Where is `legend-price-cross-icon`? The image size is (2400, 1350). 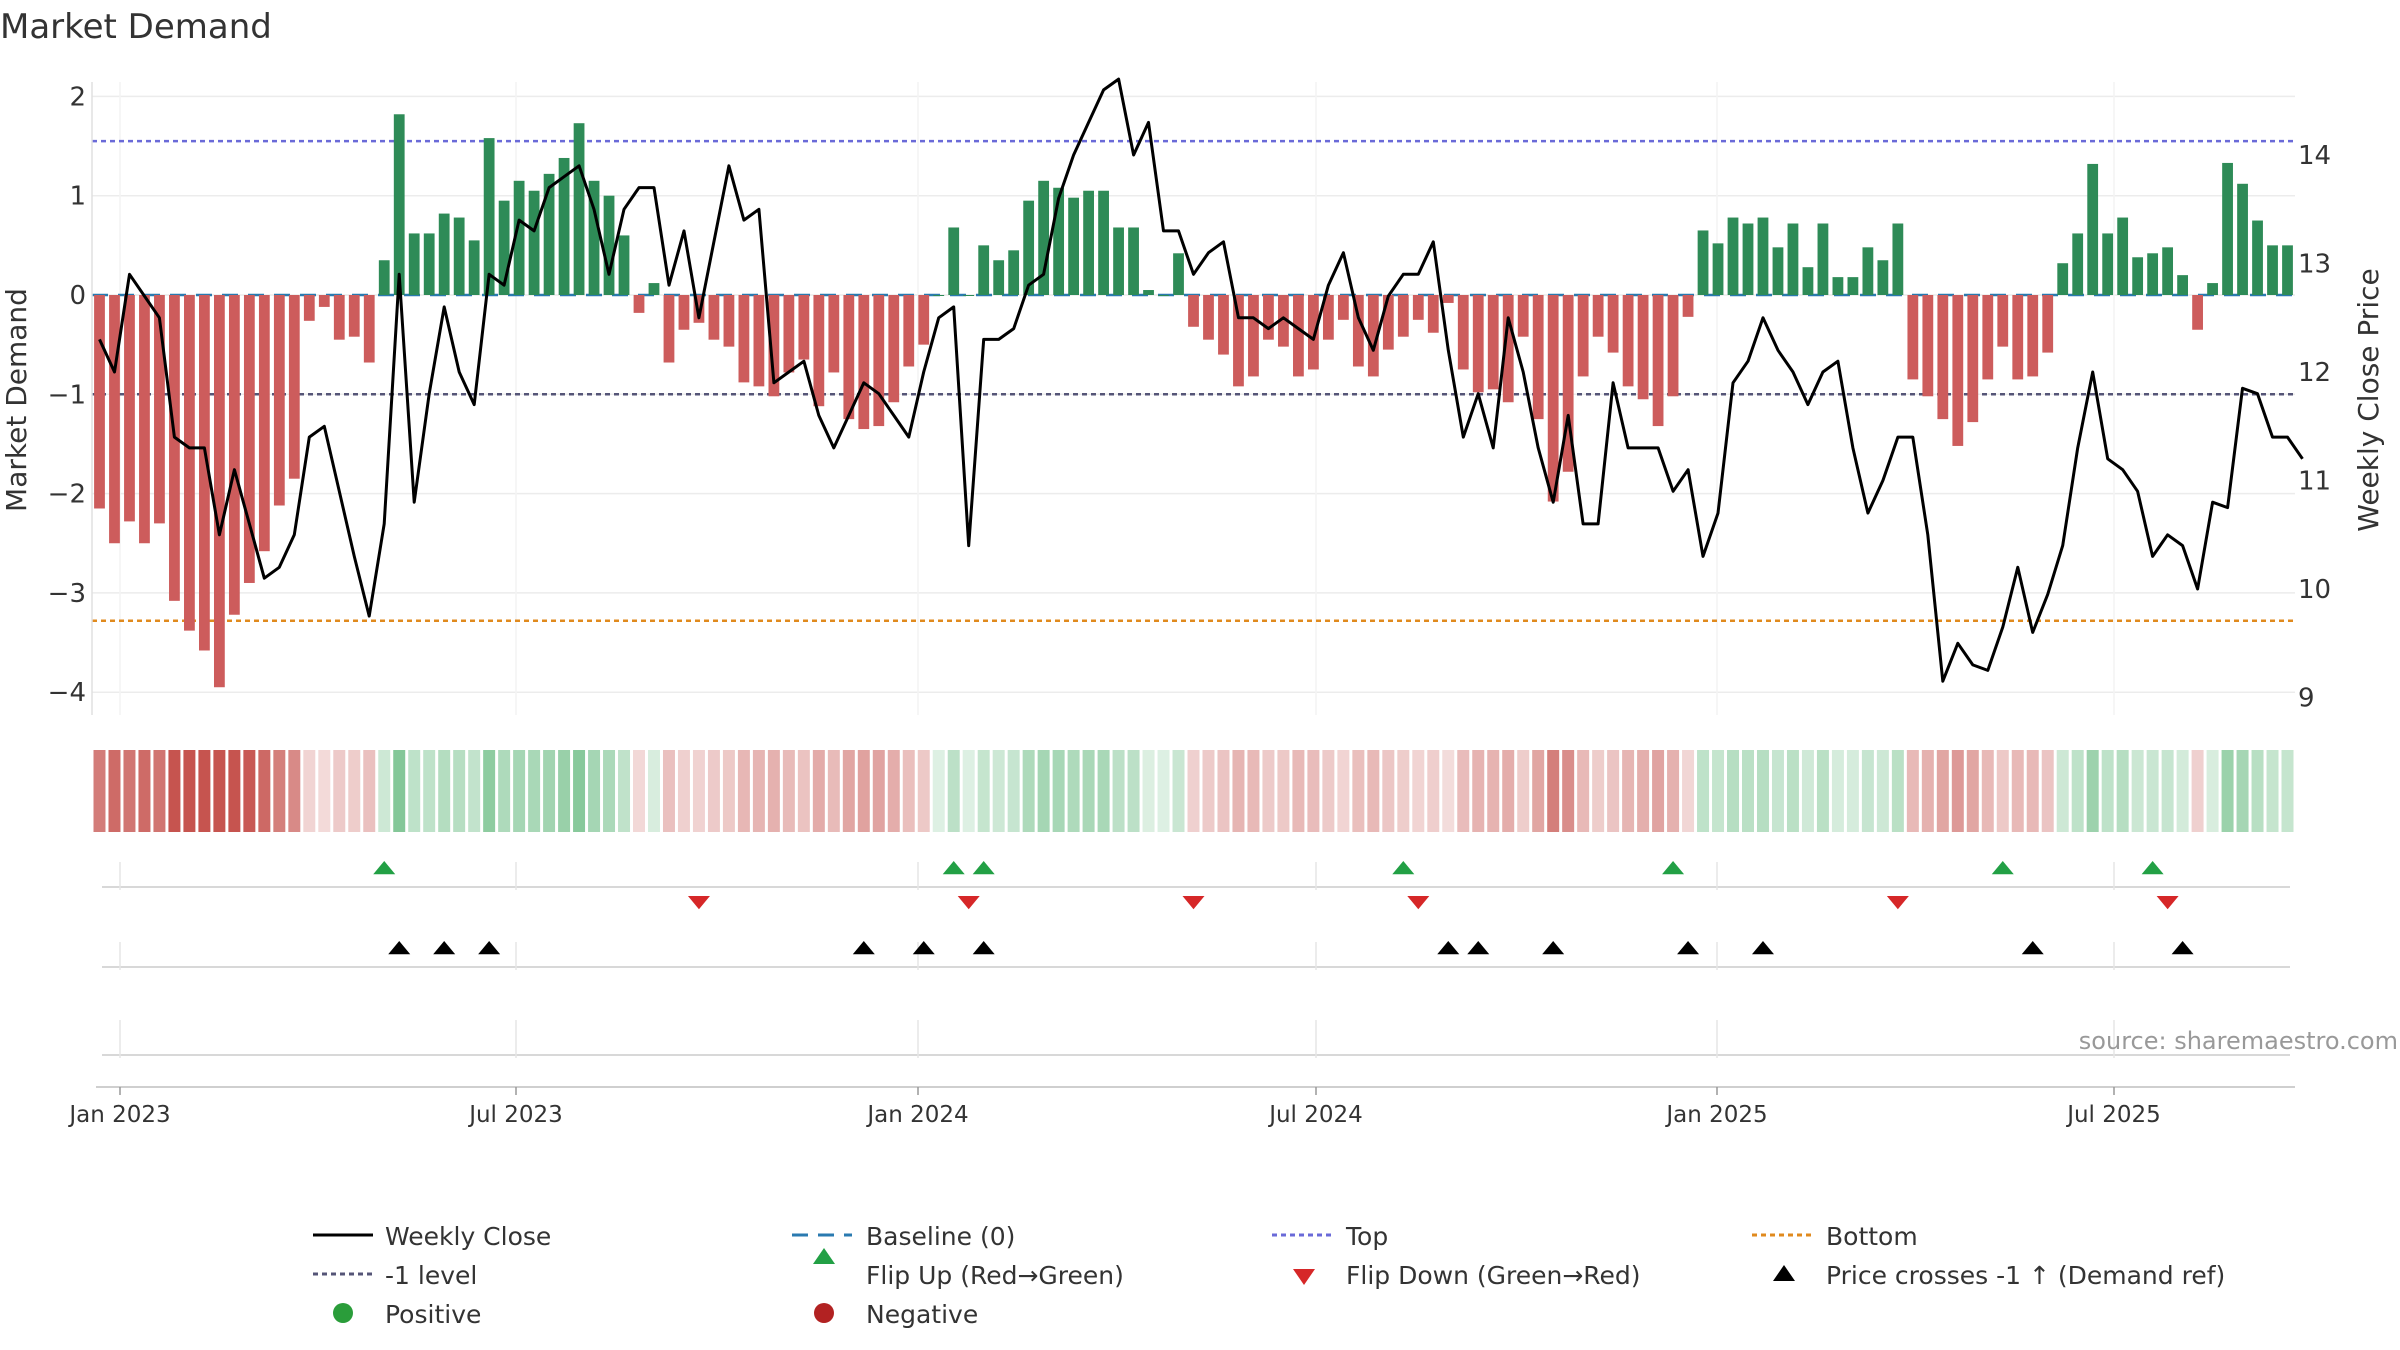 legend-price-cross-icon is located at coordinates (1784, 1273).